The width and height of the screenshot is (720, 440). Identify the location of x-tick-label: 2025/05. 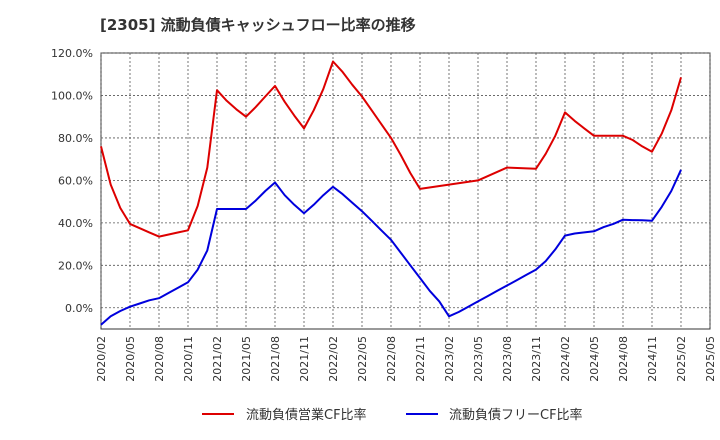
(710, 359).